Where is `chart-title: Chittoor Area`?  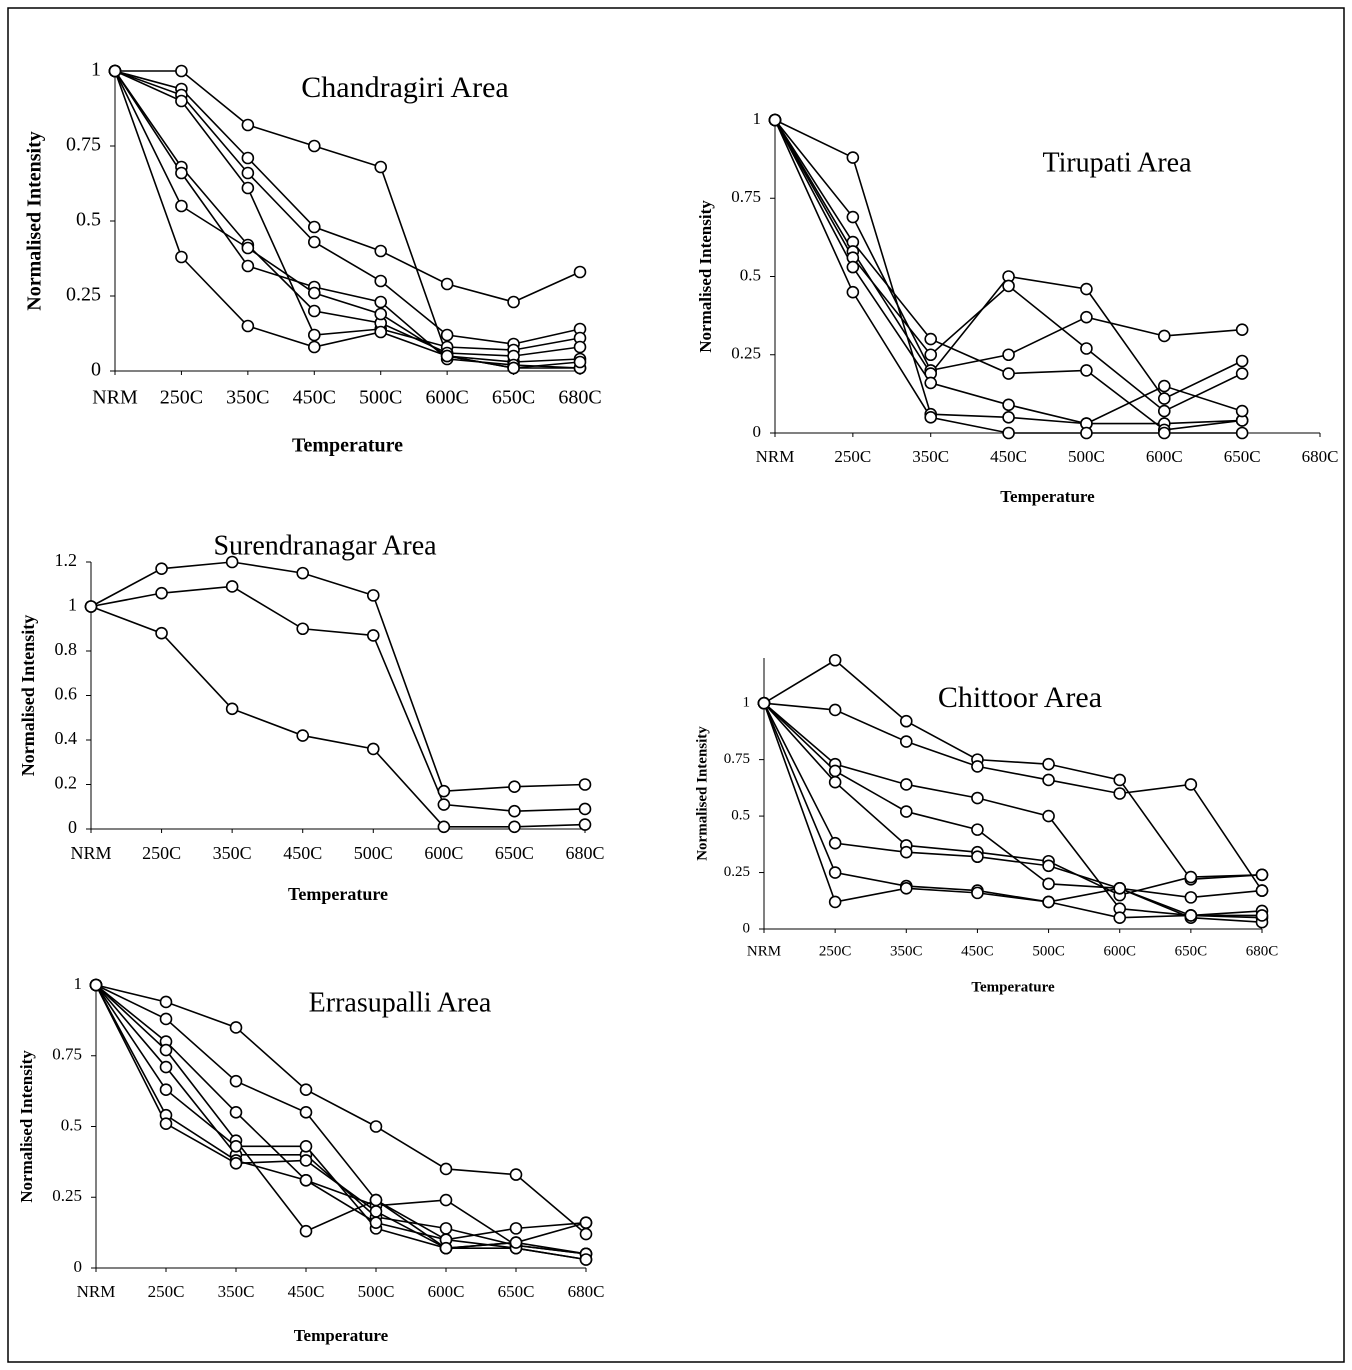 chart-title: Chittoor Area is located at coordinates (1020, 697).